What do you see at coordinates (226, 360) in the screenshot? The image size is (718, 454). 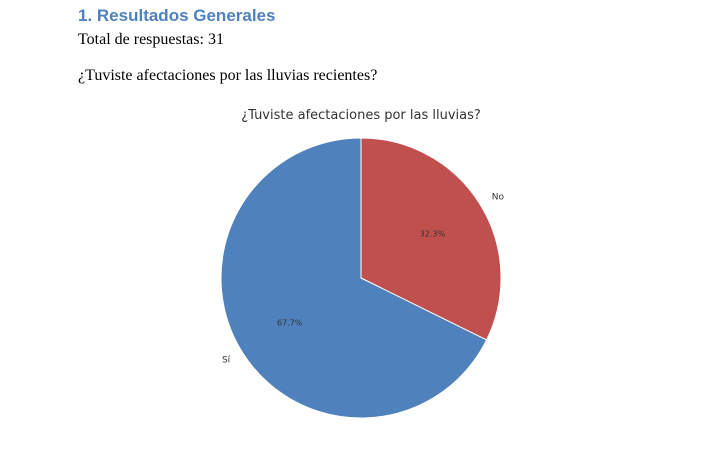 I see `pie-category-label-1: Sí` at bounding box center [226, 360].